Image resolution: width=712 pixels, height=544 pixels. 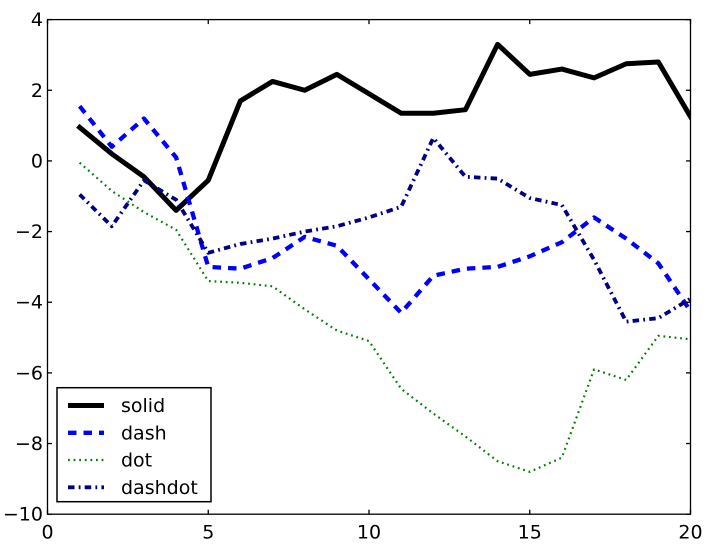 What do you see at coordinates (23, 515) in the screenshot?
I see `y-axis-tick-label: −10` at bounding box center [23, 515].